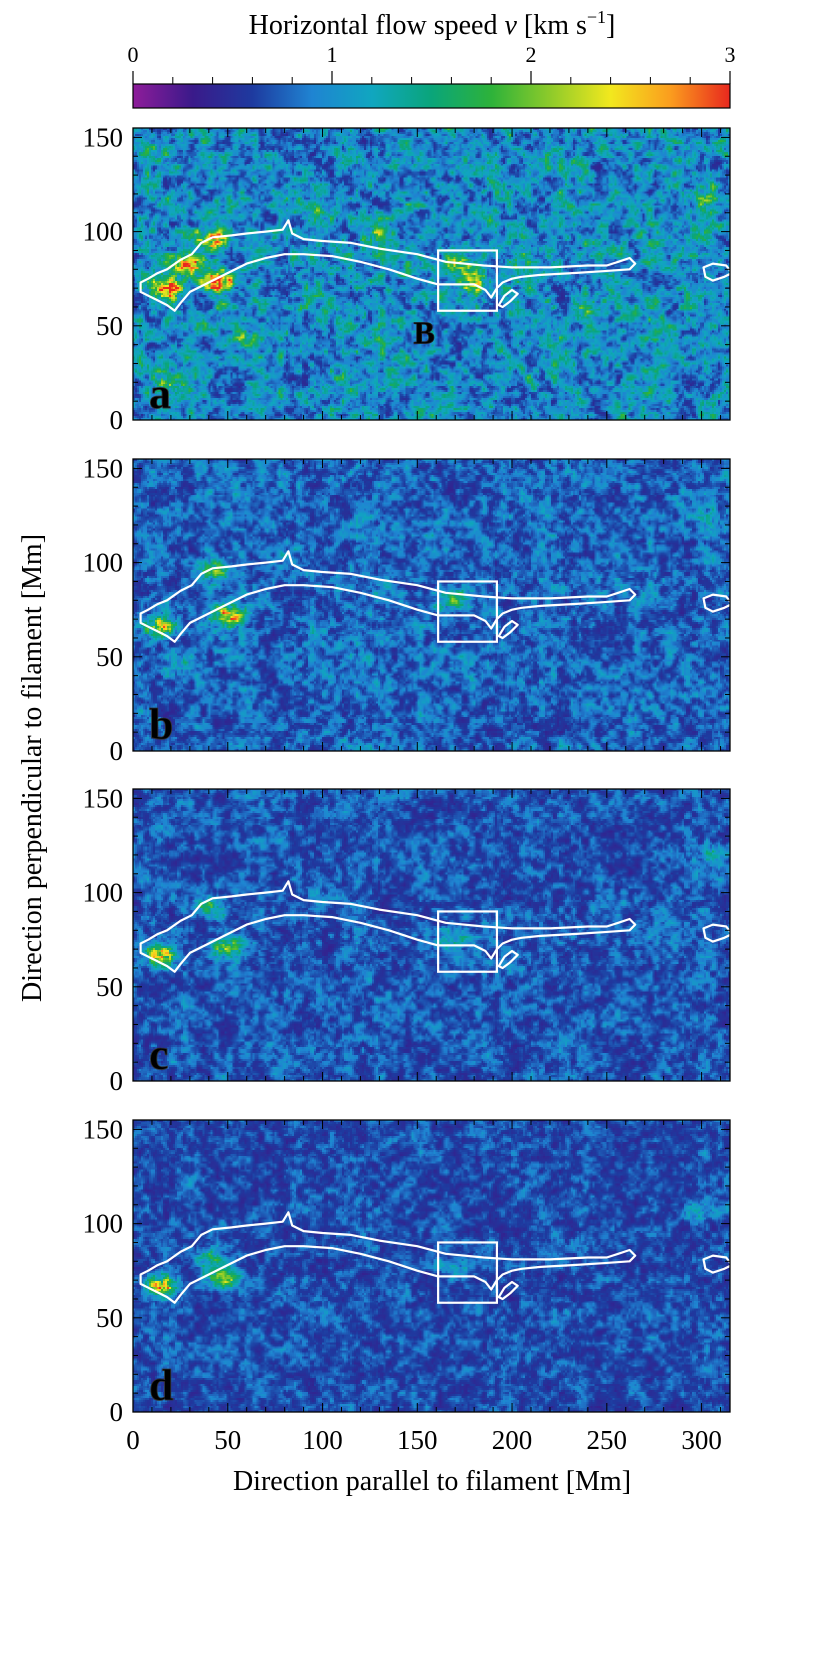 This screenshot has height=1661, width=830. What do you see at coordinates (596, 17) in the screenshot?
I see `colorbar-label-units-sup: −1` at bounding box center [596, 17].